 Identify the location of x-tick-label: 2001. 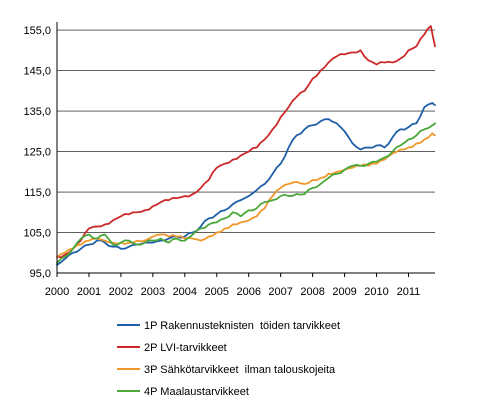
(89, 292).